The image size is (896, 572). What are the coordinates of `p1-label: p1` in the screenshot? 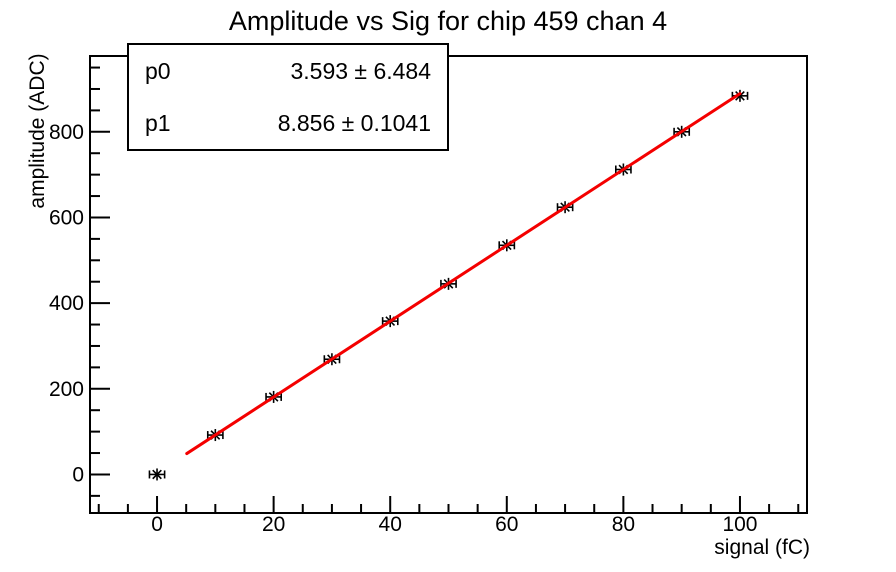 It's located at (158, 122).